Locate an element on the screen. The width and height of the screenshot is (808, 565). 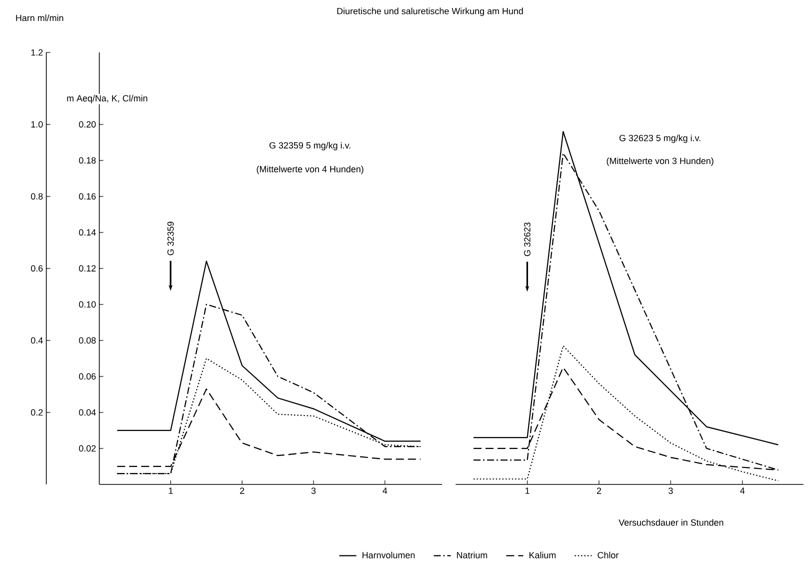
y-tick-label: 0.18 is located at coordinates (87, 160).